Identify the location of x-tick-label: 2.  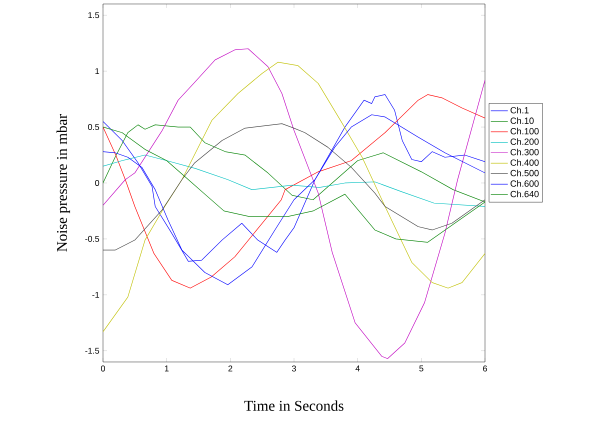
(230, 369).